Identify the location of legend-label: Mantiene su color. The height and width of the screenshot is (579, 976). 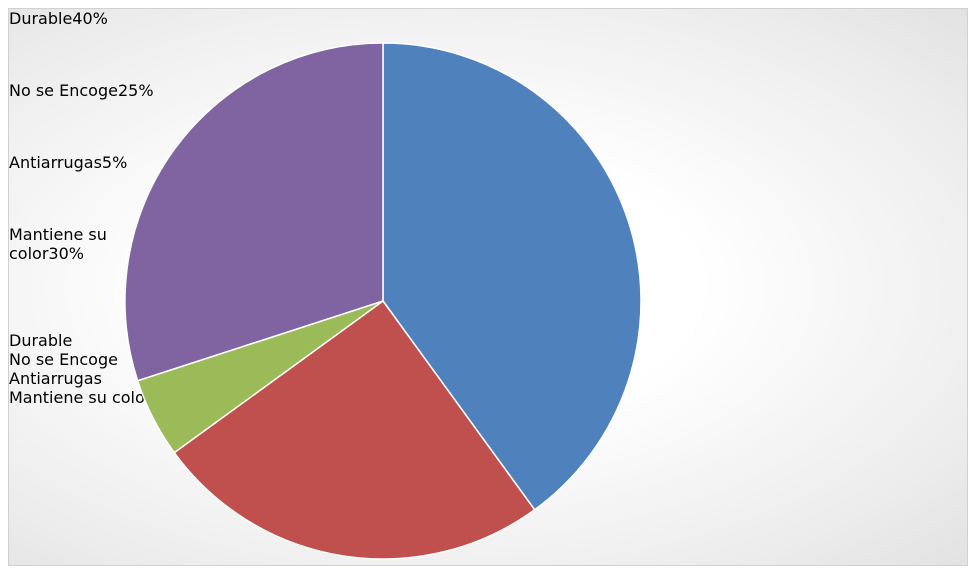
(80, 397).